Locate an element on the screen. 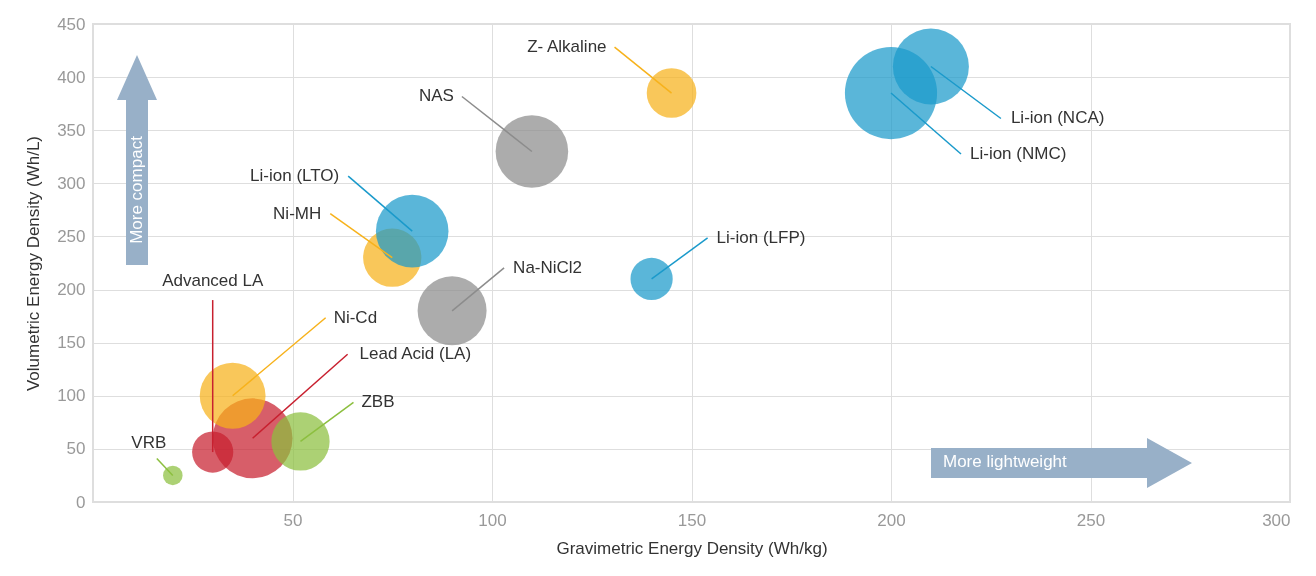  text: Li-ion (NMC) is located at coordinates (1018, 154).